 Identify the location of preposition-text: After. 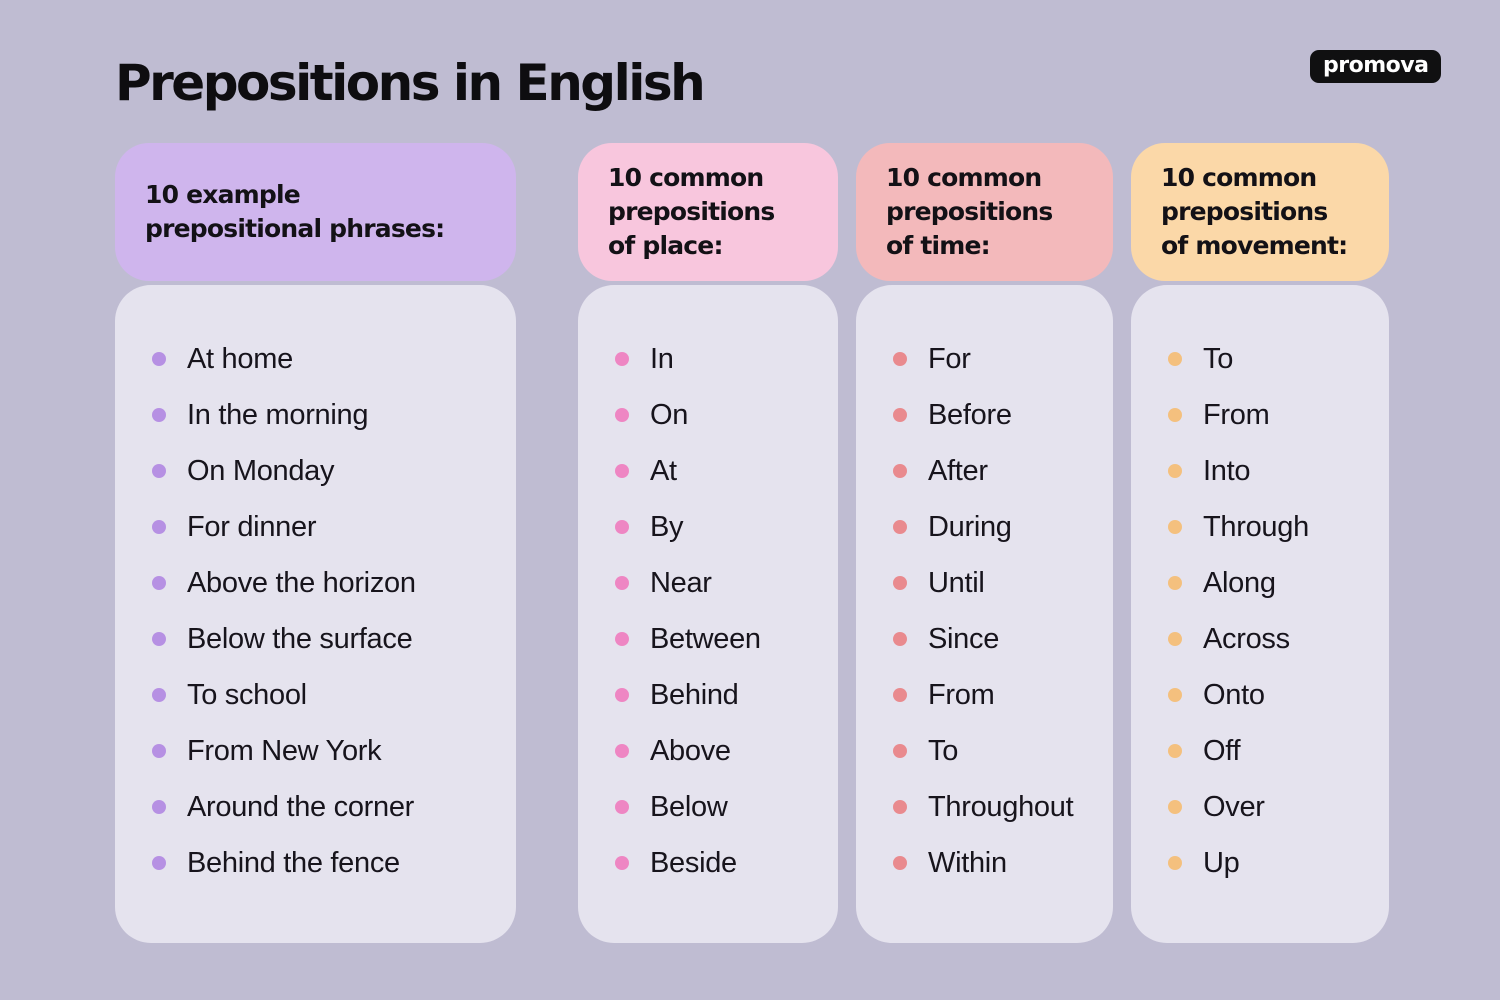
(958, 470).